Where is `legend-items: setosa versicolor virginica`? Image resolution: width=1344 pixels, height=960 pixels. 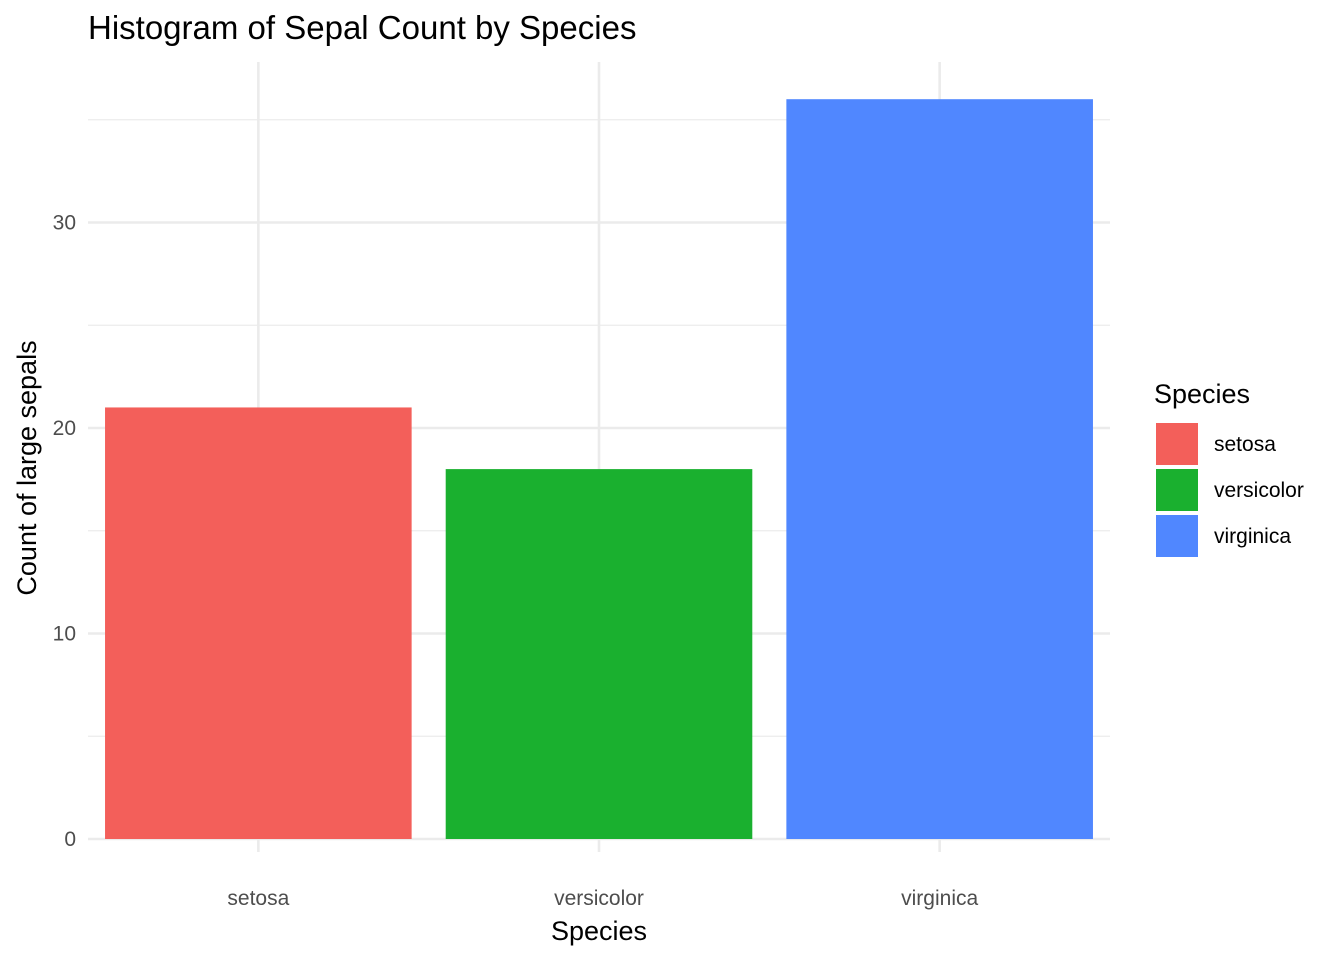 legend-items: setosa versicolor virginica is located at coordinates (1230, 490).